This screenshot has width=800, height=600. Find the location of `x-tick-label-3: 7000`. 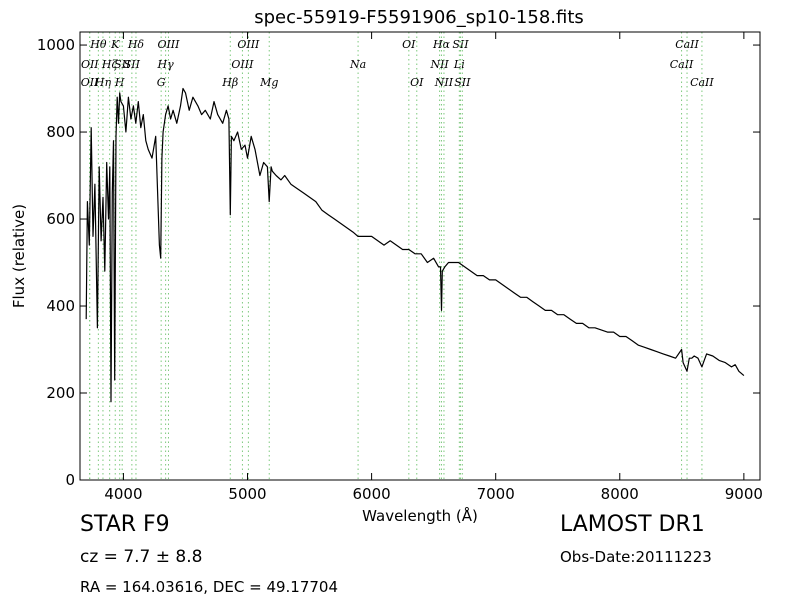

x-tick-label-3: 7000 is located at coordinates (496, 494).